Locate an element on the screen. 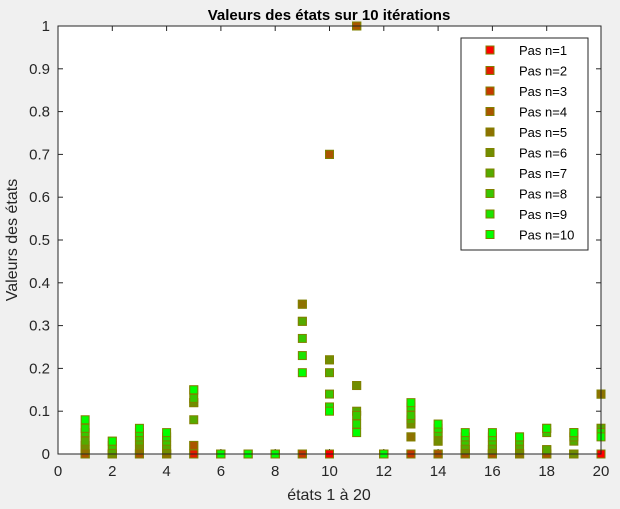  y-axis-label: Valeurs des états is located at coordinates (12, 240).